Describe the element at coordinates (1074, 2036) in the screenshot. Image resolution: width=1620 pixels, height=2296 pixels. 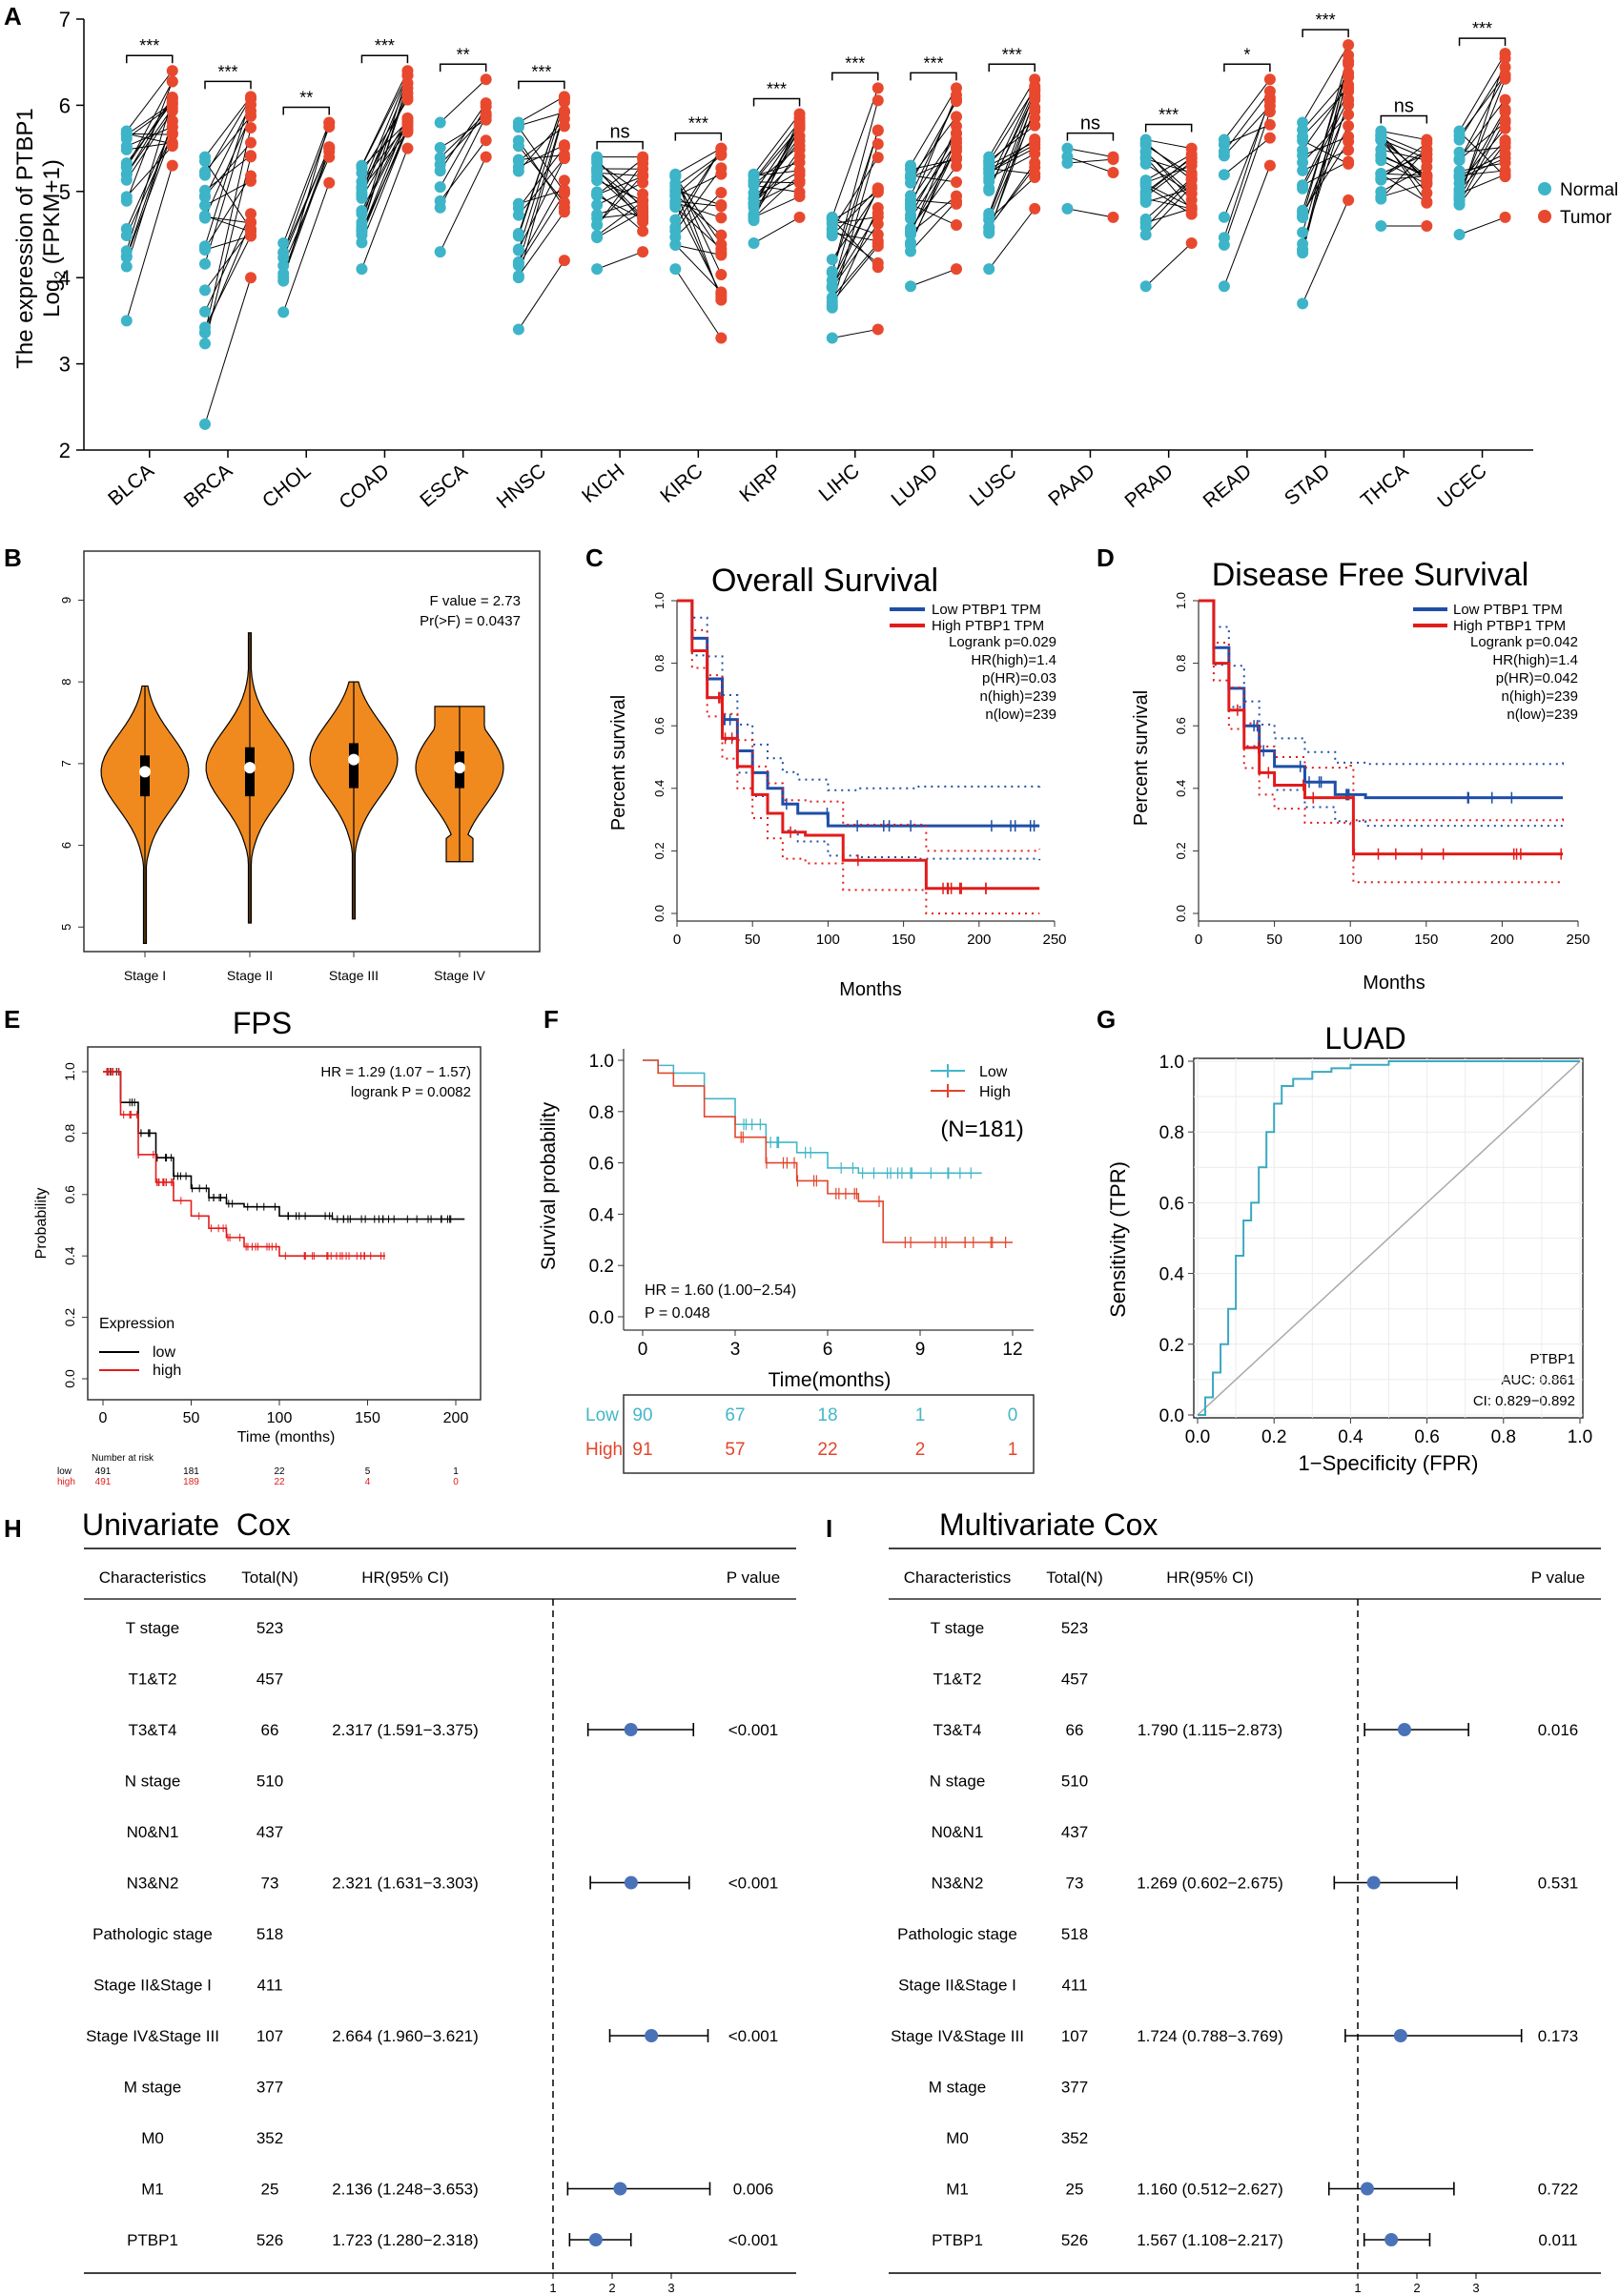
I see `forest-row-total: 107` at that location.